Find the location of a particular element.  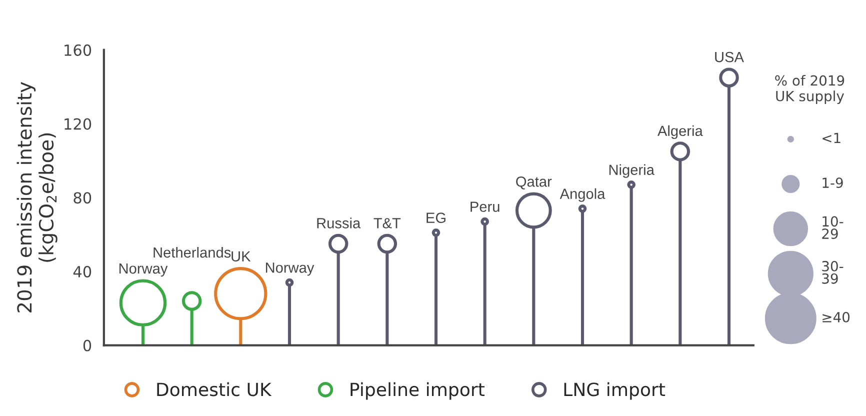

y-tick-label: 120 is located at coordinates (78, 124).